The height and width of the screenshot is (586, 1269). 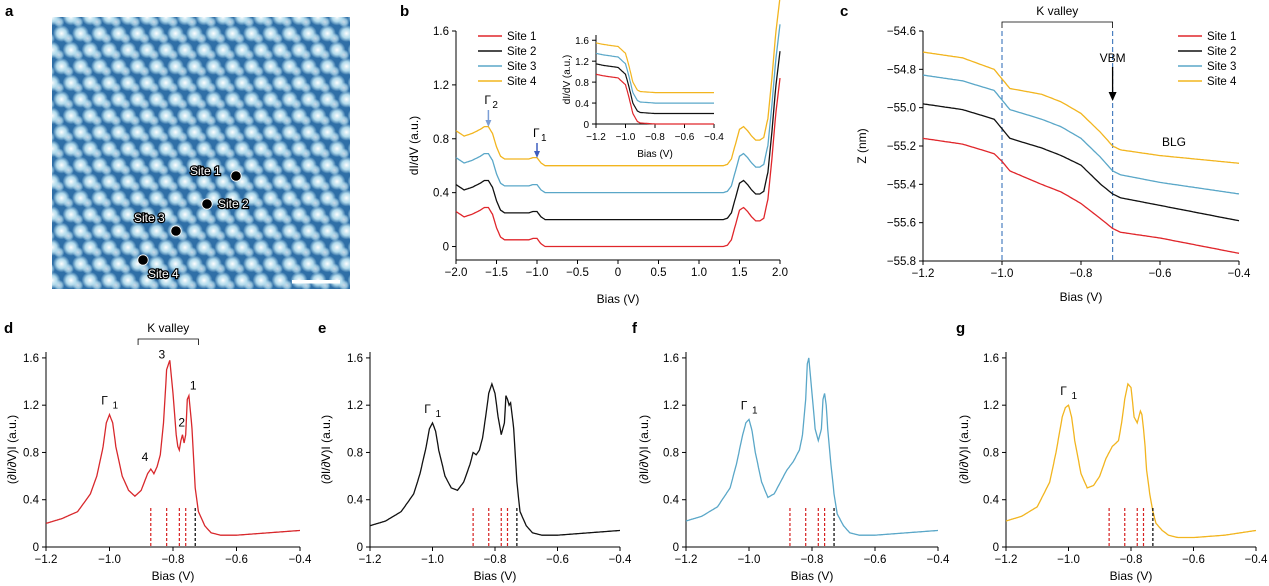 What do you see at coordinates (1239, 274) in the screenshot?
I see `x-tick-label: −0.4` at bounding box center [1239, 274].